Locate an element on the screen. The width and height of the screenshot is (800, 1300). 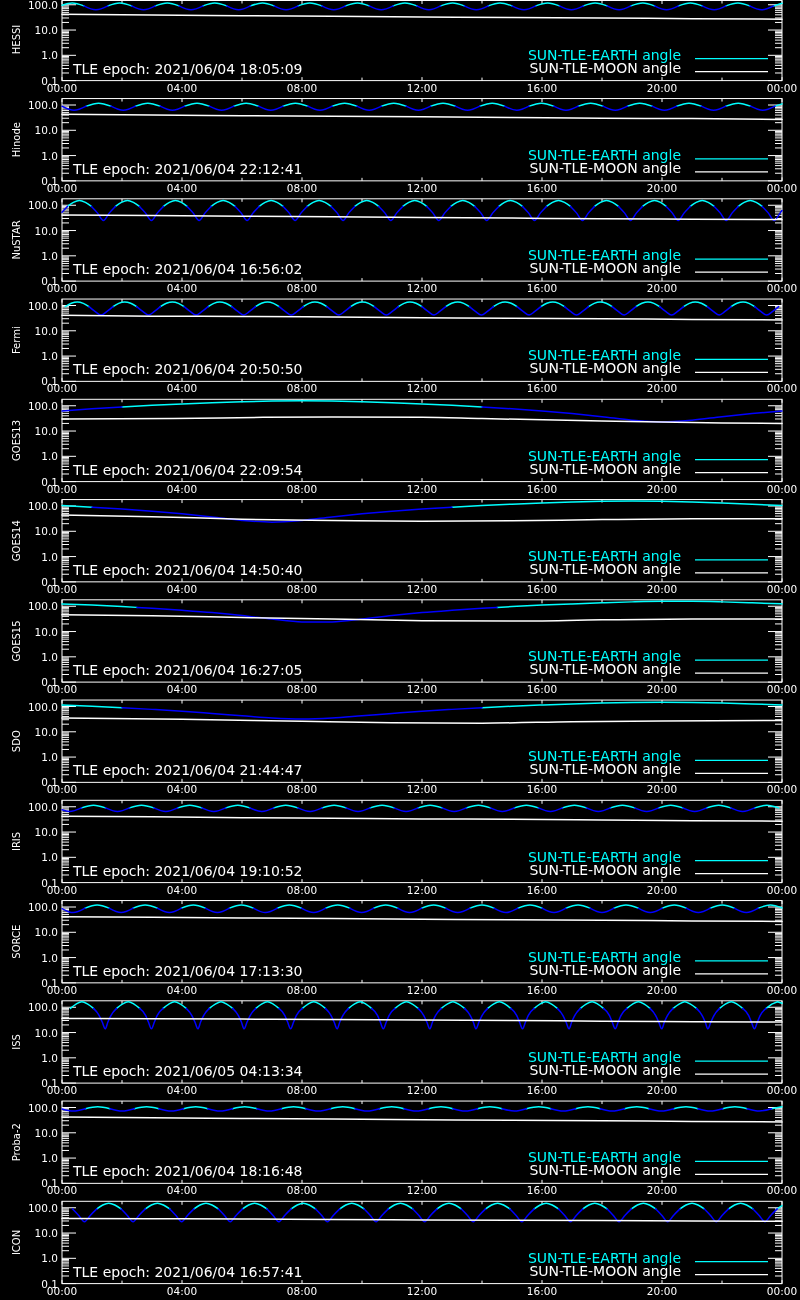
y-axis-title: ISS is located at coordinates (16, 1042).